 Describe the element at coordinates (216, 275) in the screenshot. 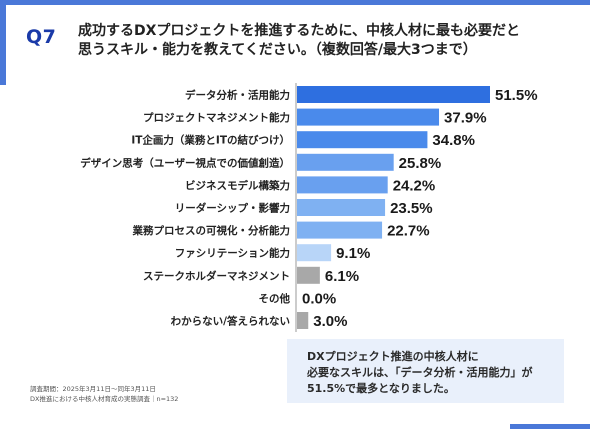

I see `category-label: ステークホルダーマネジメント` at that location.